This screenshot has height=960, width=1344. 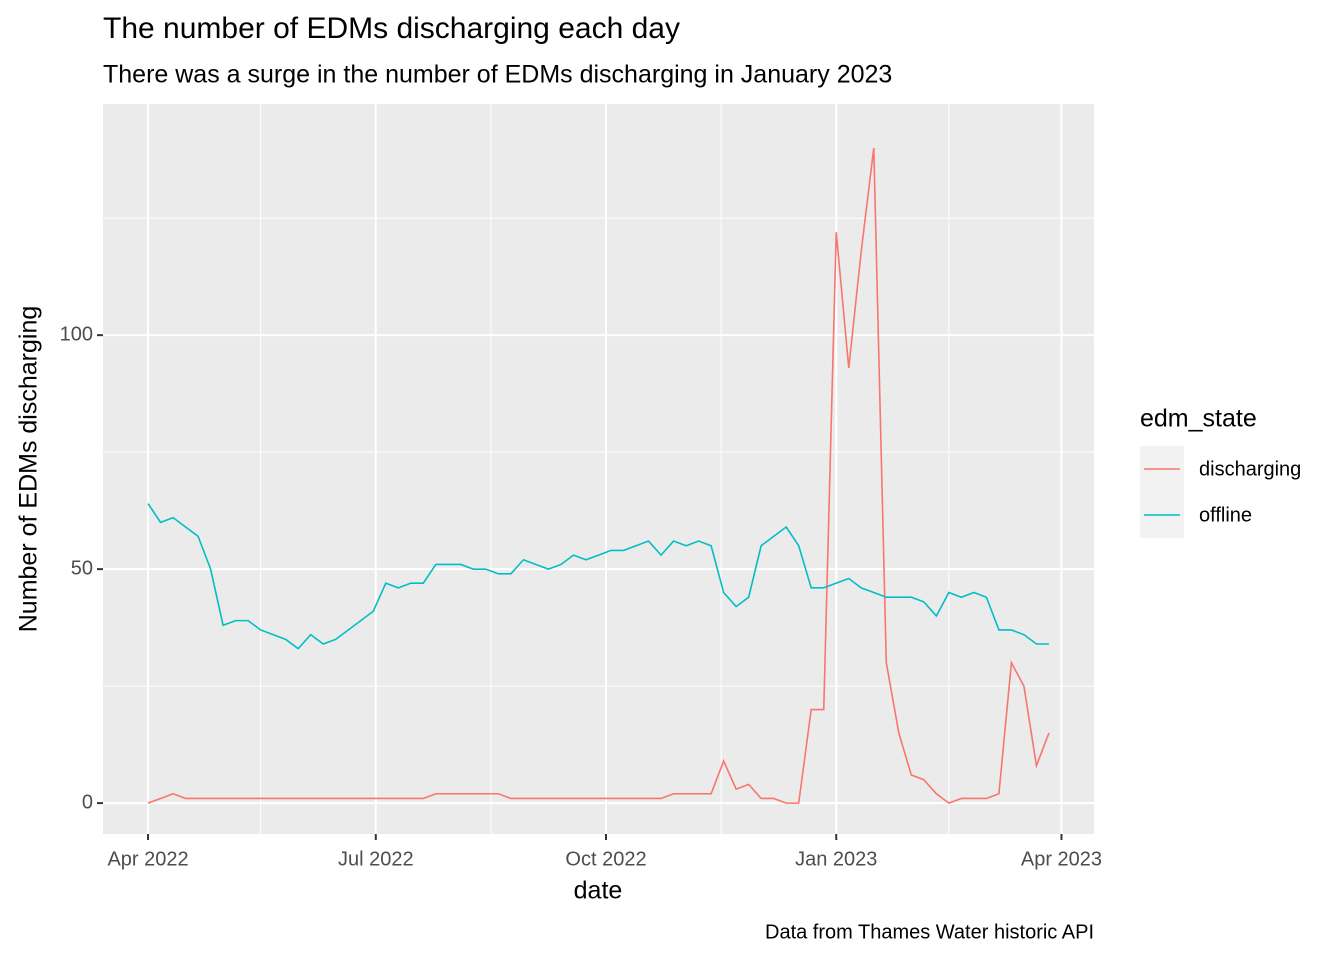 I want to click on chart-title: The number of EDMs discharging each day, so click(x=391, y=28).